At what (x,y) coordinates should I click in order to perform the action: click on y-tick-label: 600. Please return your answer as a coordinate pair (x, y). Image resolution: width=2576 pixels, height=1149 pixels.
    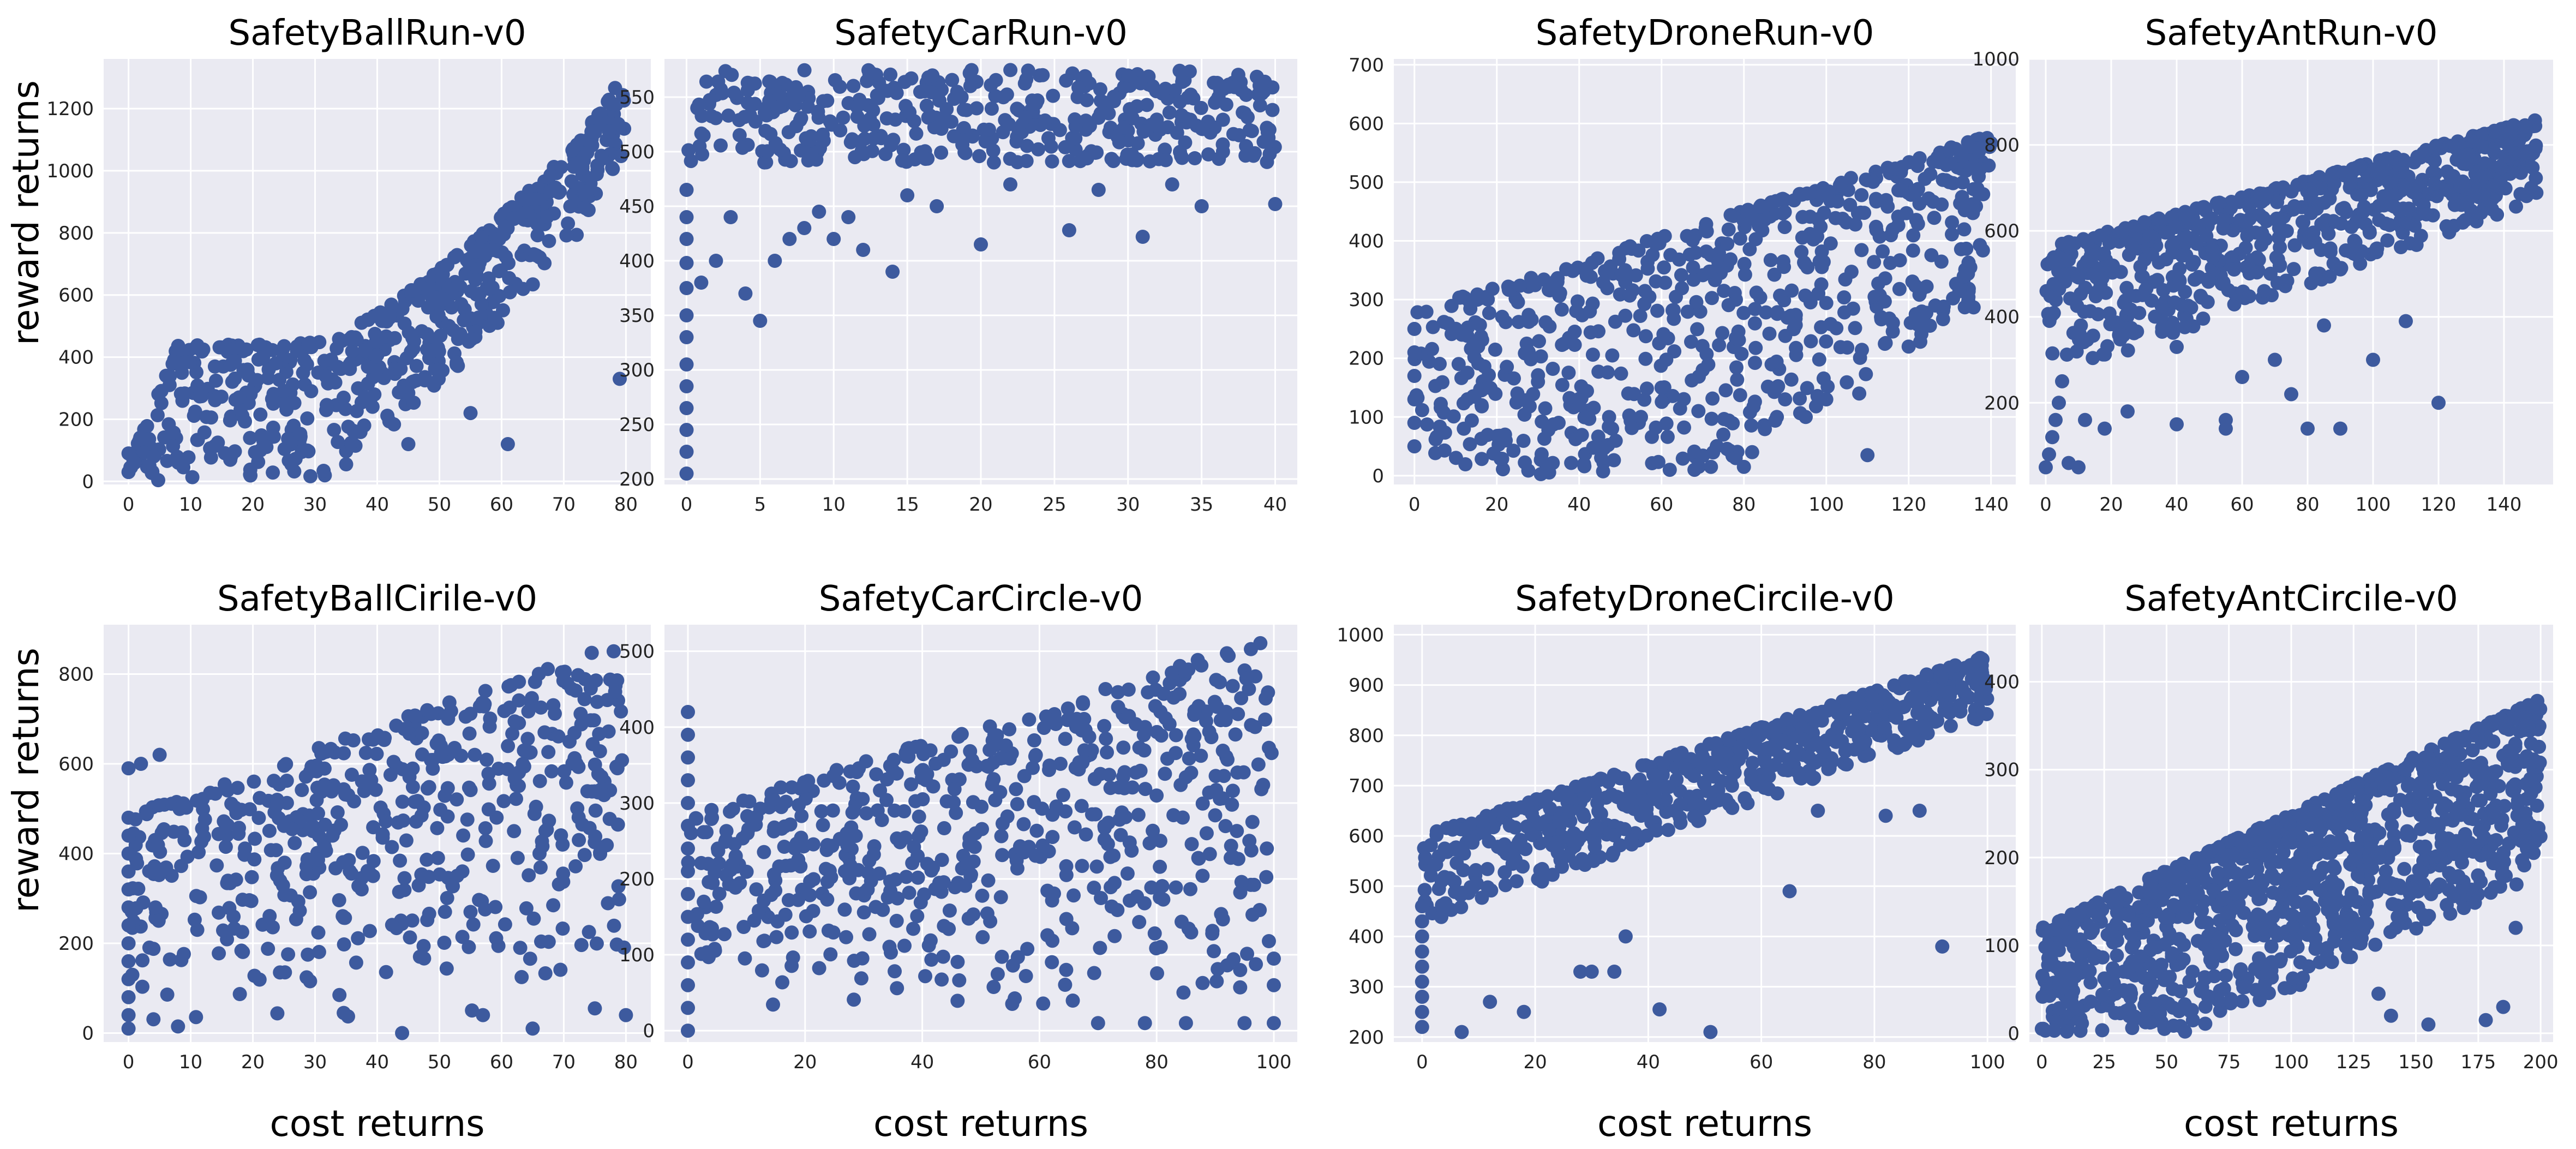
    Looking at the image, I should click on (2002, 231).